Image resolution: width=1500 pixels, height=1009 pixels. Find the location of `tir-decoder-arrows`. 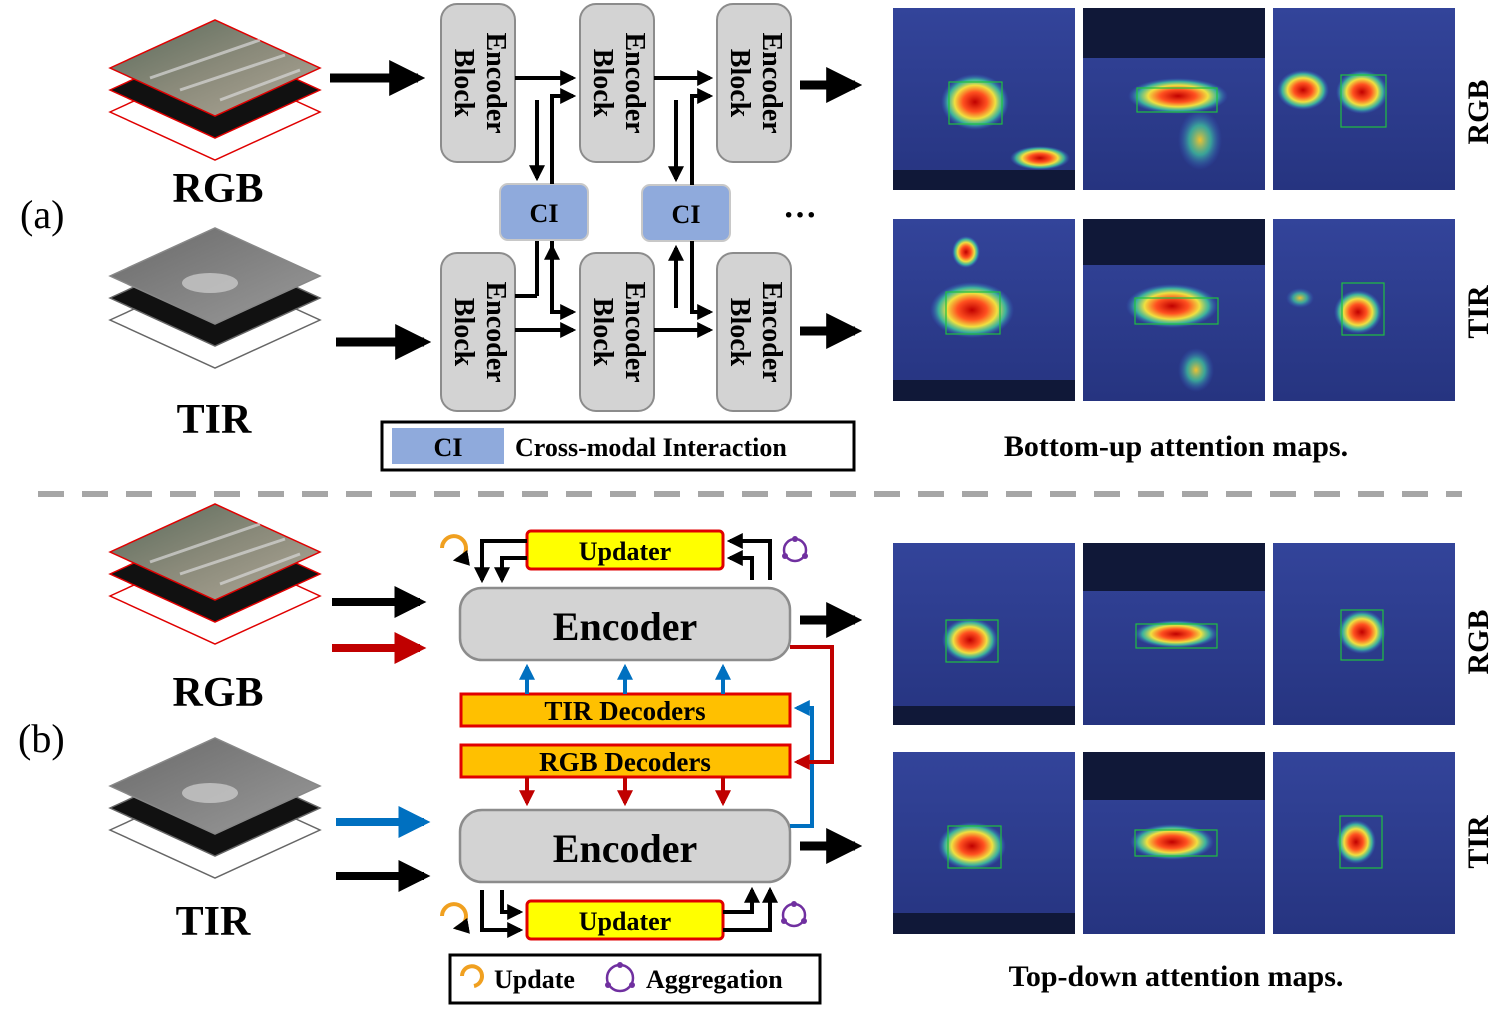

tir-decoder-arrows is located at coordinates (666, 745).